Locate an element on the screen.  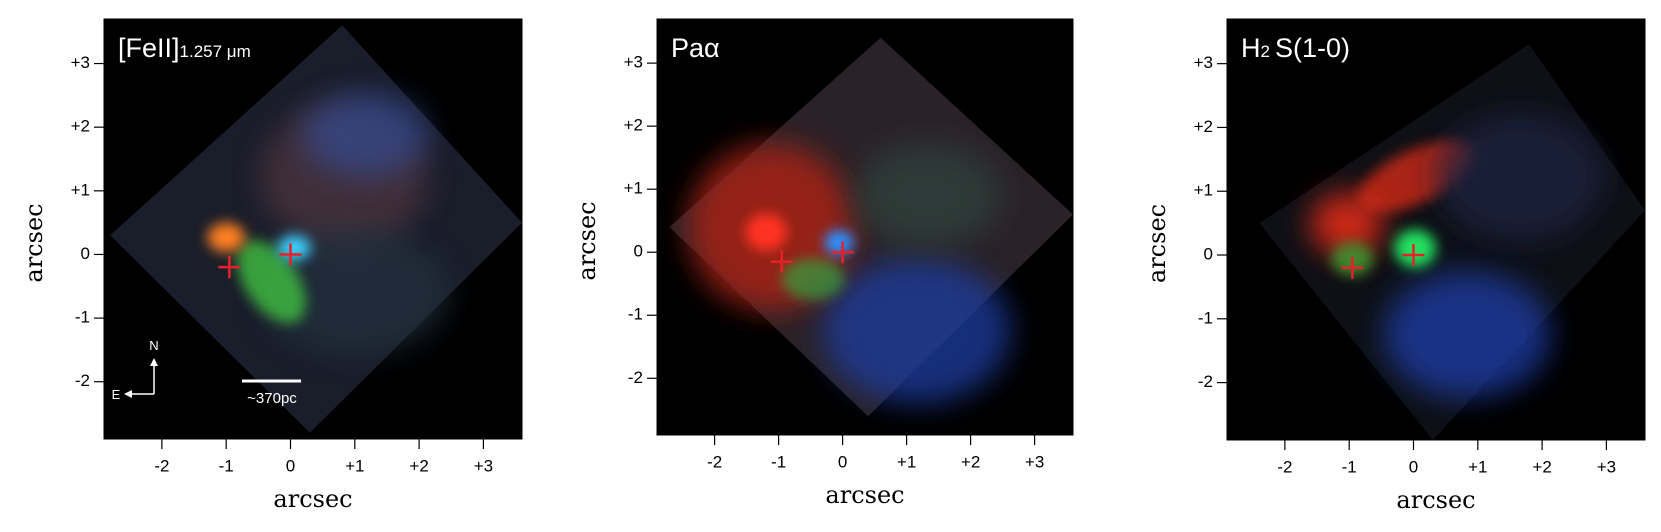
title-main: H is located at coordinates (1251, 48).